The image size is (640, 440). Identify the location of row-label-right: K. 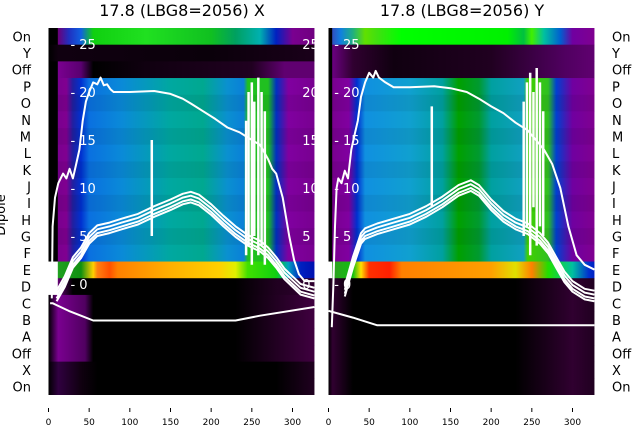
(616, 171).